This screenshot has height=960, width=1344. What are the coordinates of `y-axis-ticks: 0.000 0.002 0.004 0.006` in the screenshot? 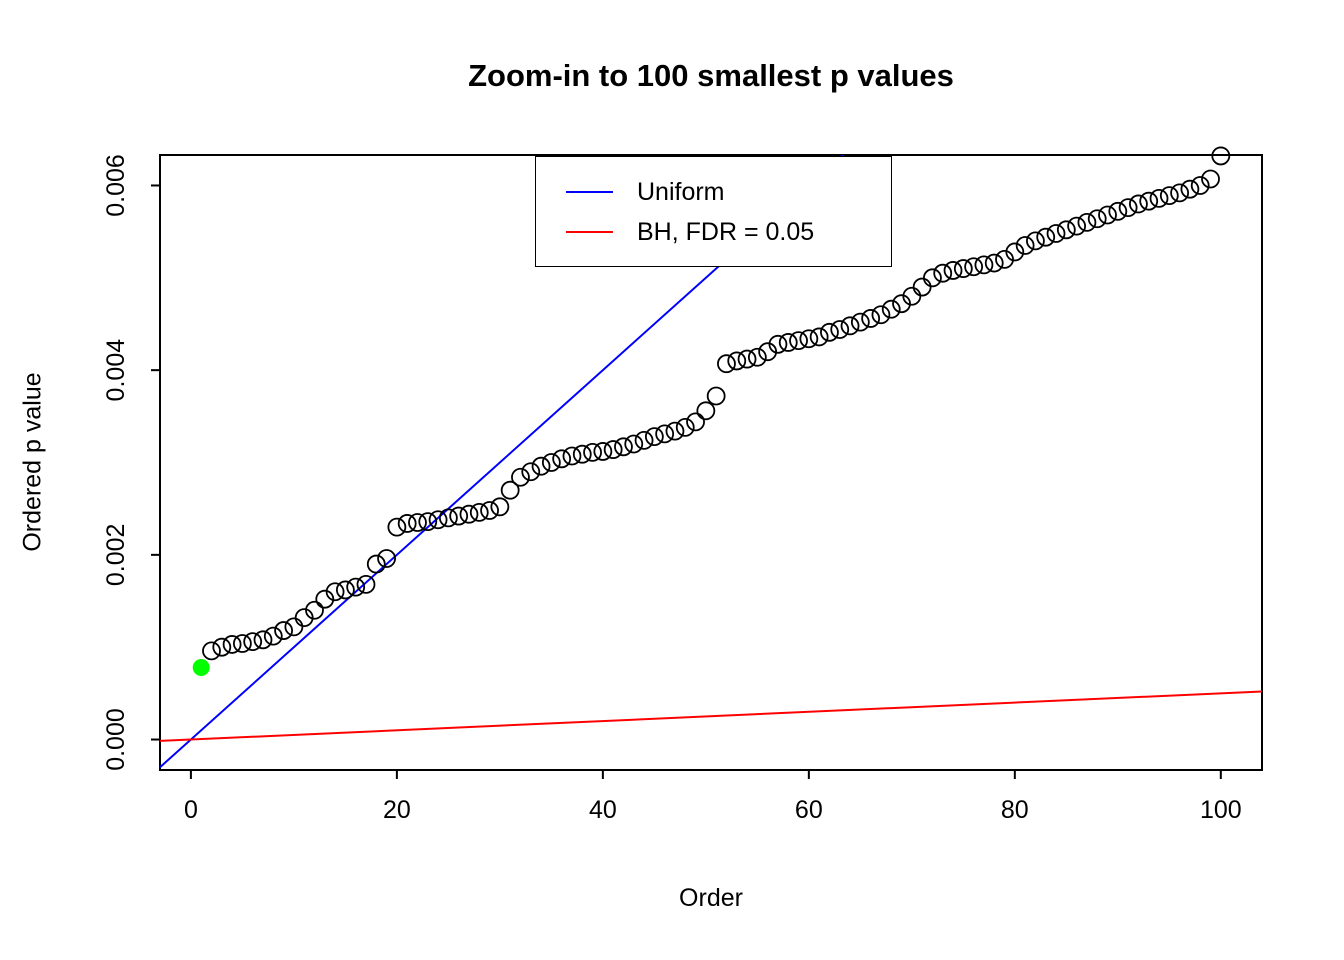 It's located at (131, 462).